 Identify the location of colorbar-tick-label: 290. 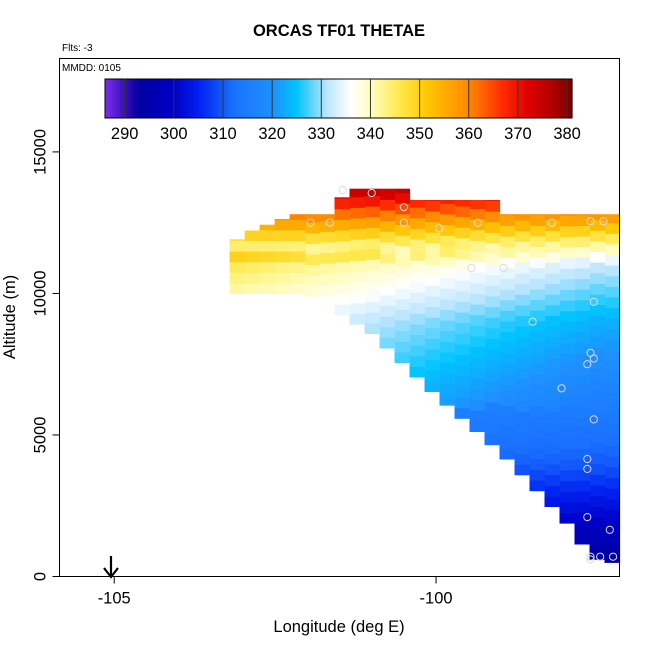
(125, 134).